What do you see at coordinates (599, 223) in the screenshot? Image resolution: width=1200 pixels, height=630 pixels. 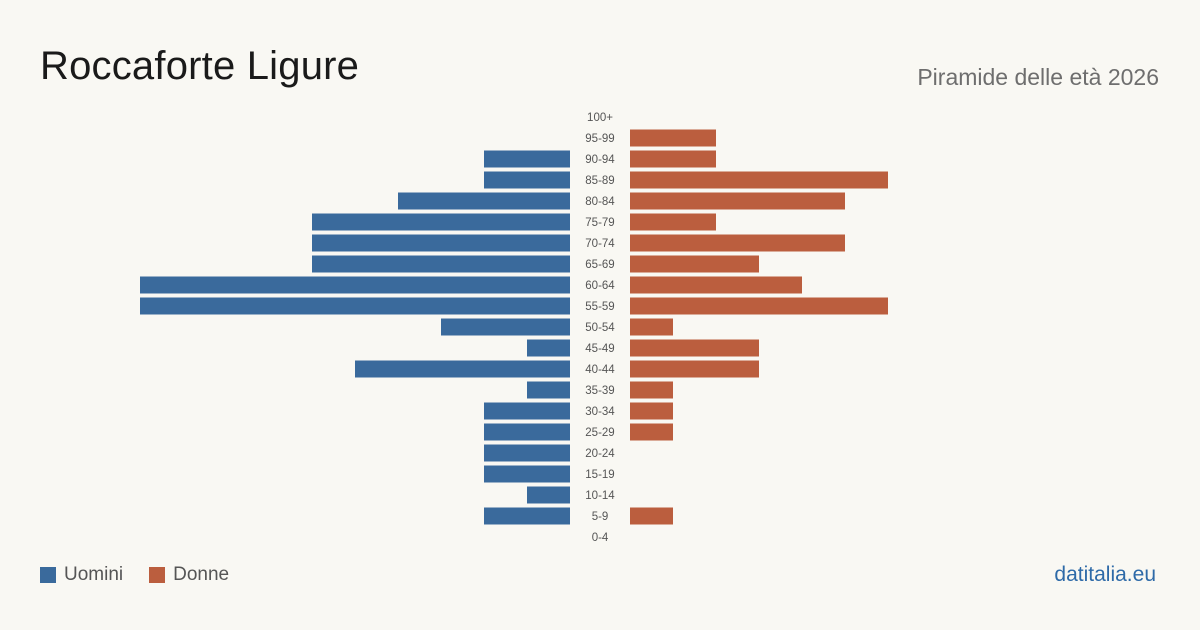 I see `age-group-label: 75-79` at bounding box center [599, 223].